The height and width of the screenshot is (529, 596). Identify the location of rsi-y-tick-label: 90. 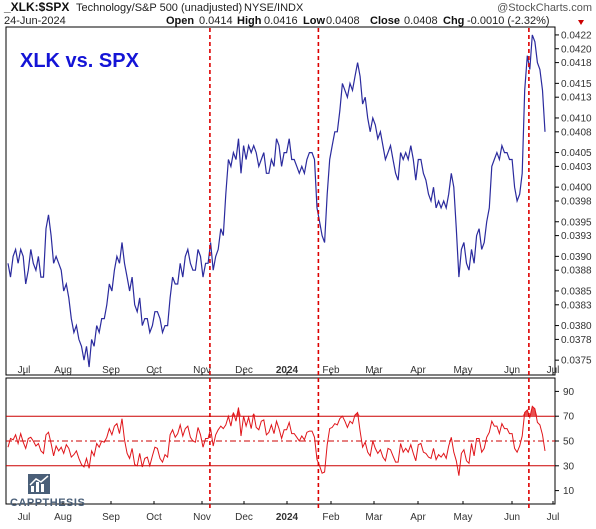
(569, 392).